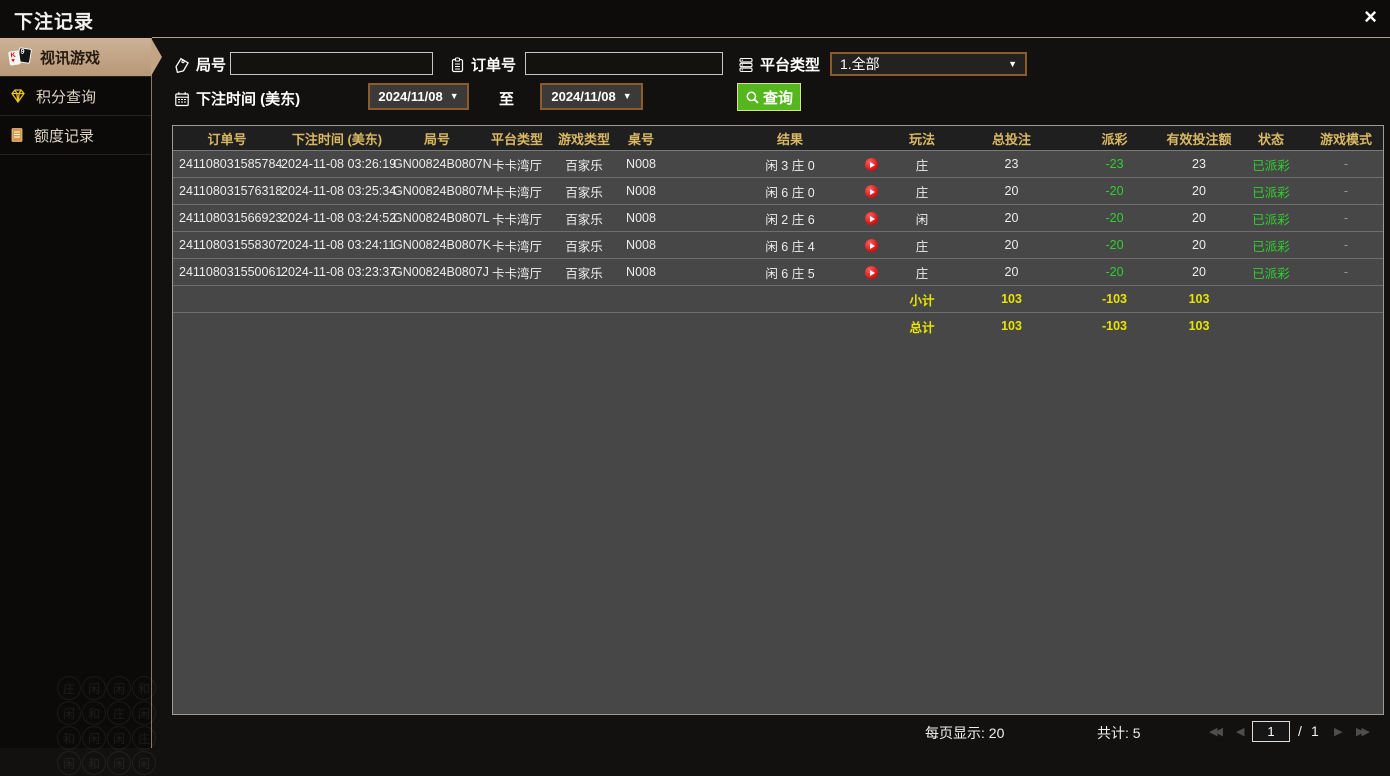 The width and height of the screenshot is (1390, 776). I want to click on column-header: 结果, so click(790, 138).